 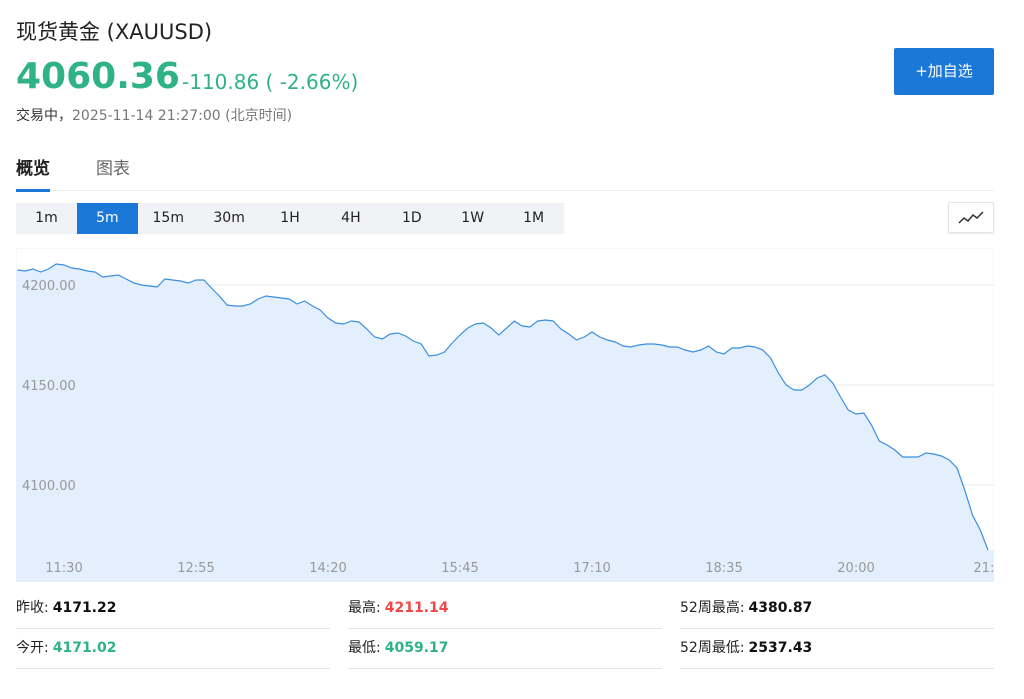 I want to click on icon, so click(x=971, y=217).